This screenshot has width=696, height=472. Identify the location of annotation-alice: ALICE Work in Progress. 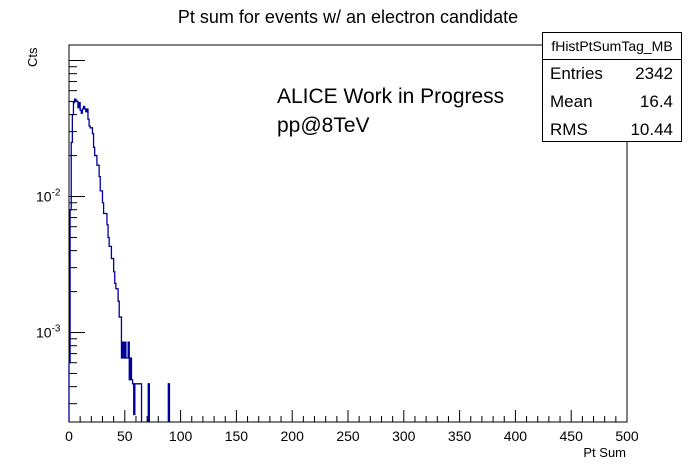
(391, 96).